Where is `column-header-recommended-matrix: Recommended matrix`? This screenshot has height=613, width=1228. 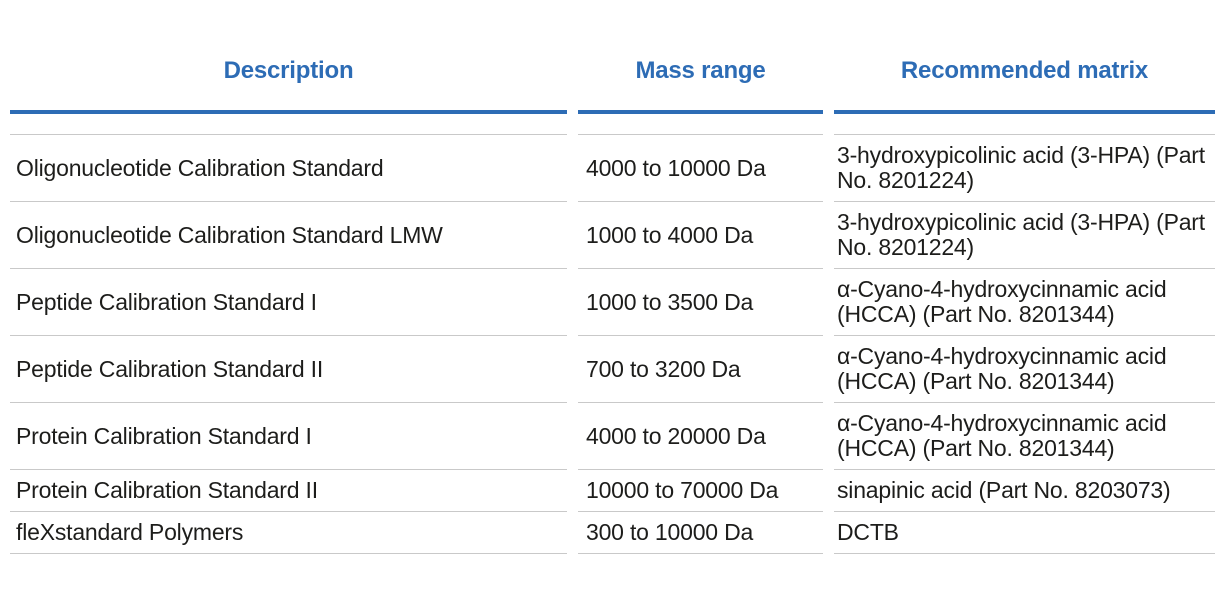
column-header-recommended-matrix: Recommended matrix is located at coordinates (1024, 57).